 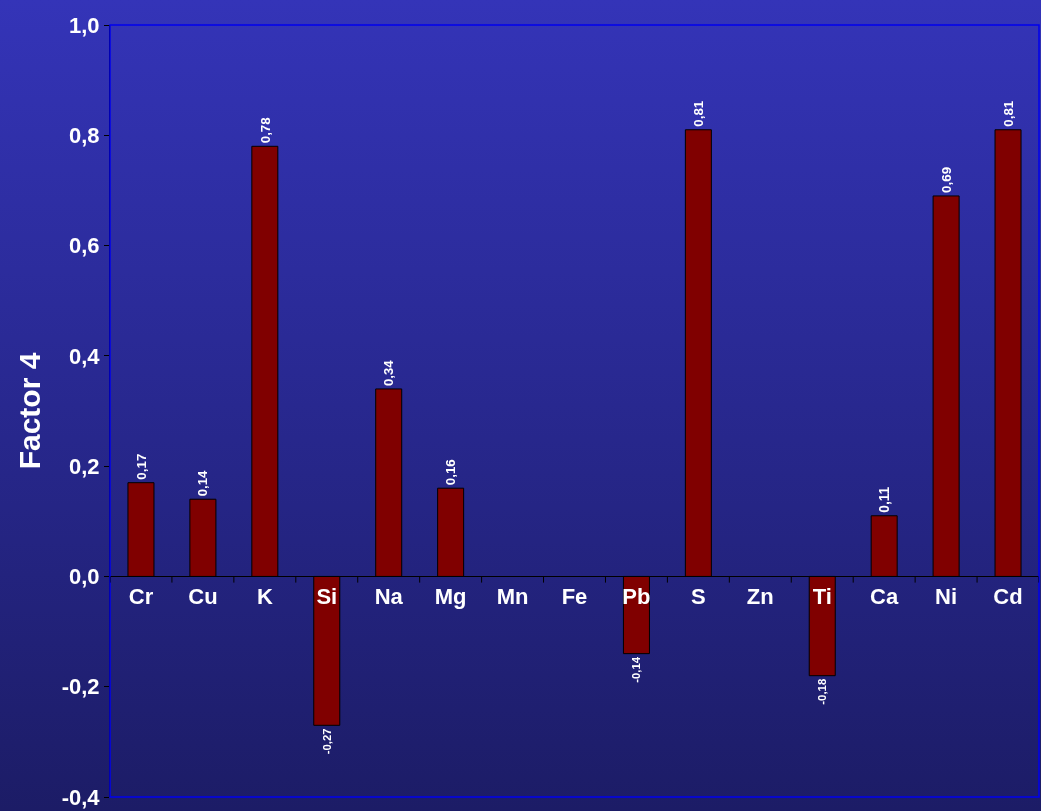 What do you see at coordinates (80, 687) in the screenshot?
I see `y-tick-label: -0,2` at bounding box center [80, 687].